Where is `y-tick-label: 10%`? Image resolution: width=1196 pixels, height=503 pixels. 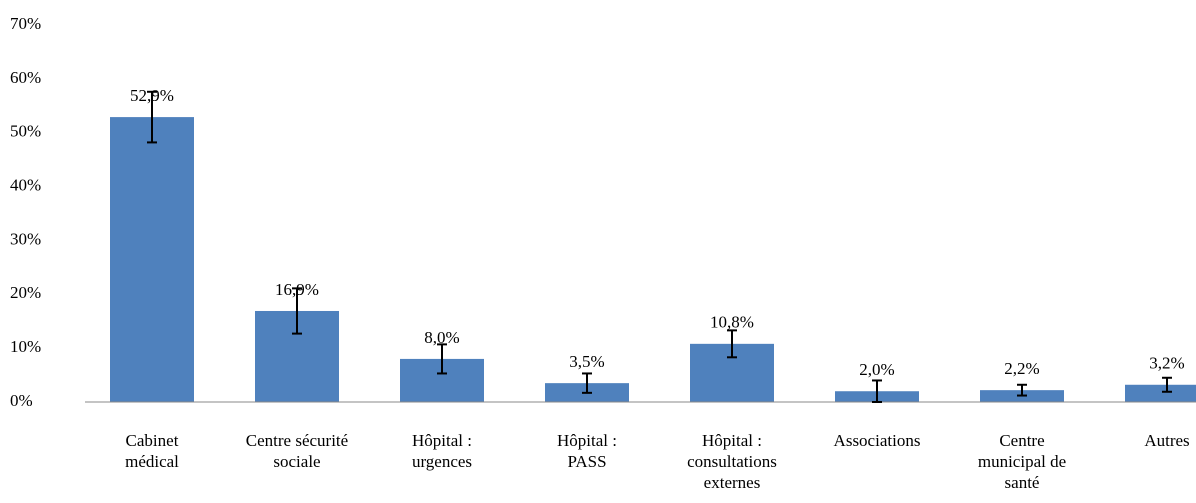 y-tick-label: 10% is located at coordinates (25, 346).